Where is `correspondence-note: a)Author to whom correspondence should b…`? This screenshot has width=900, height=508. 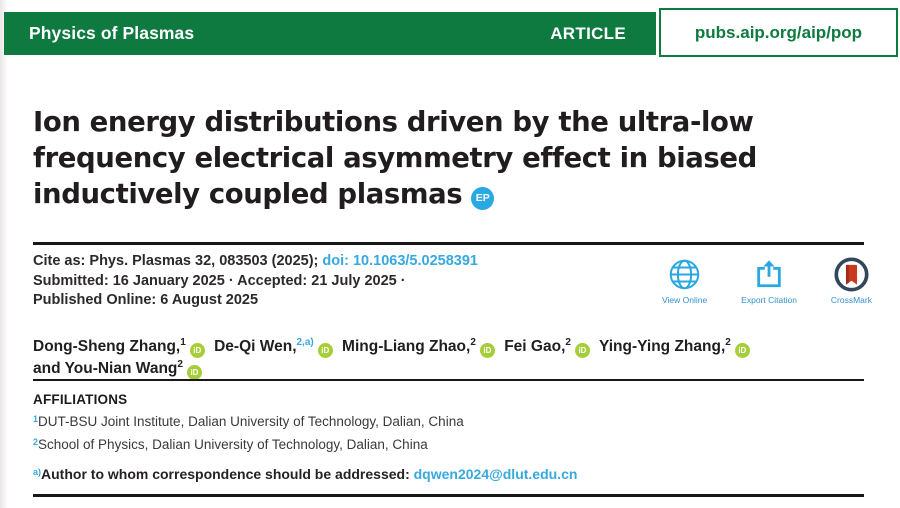
correspondence-note: a)Author to whom correspondence should b… is located at coordinates (305, 474).